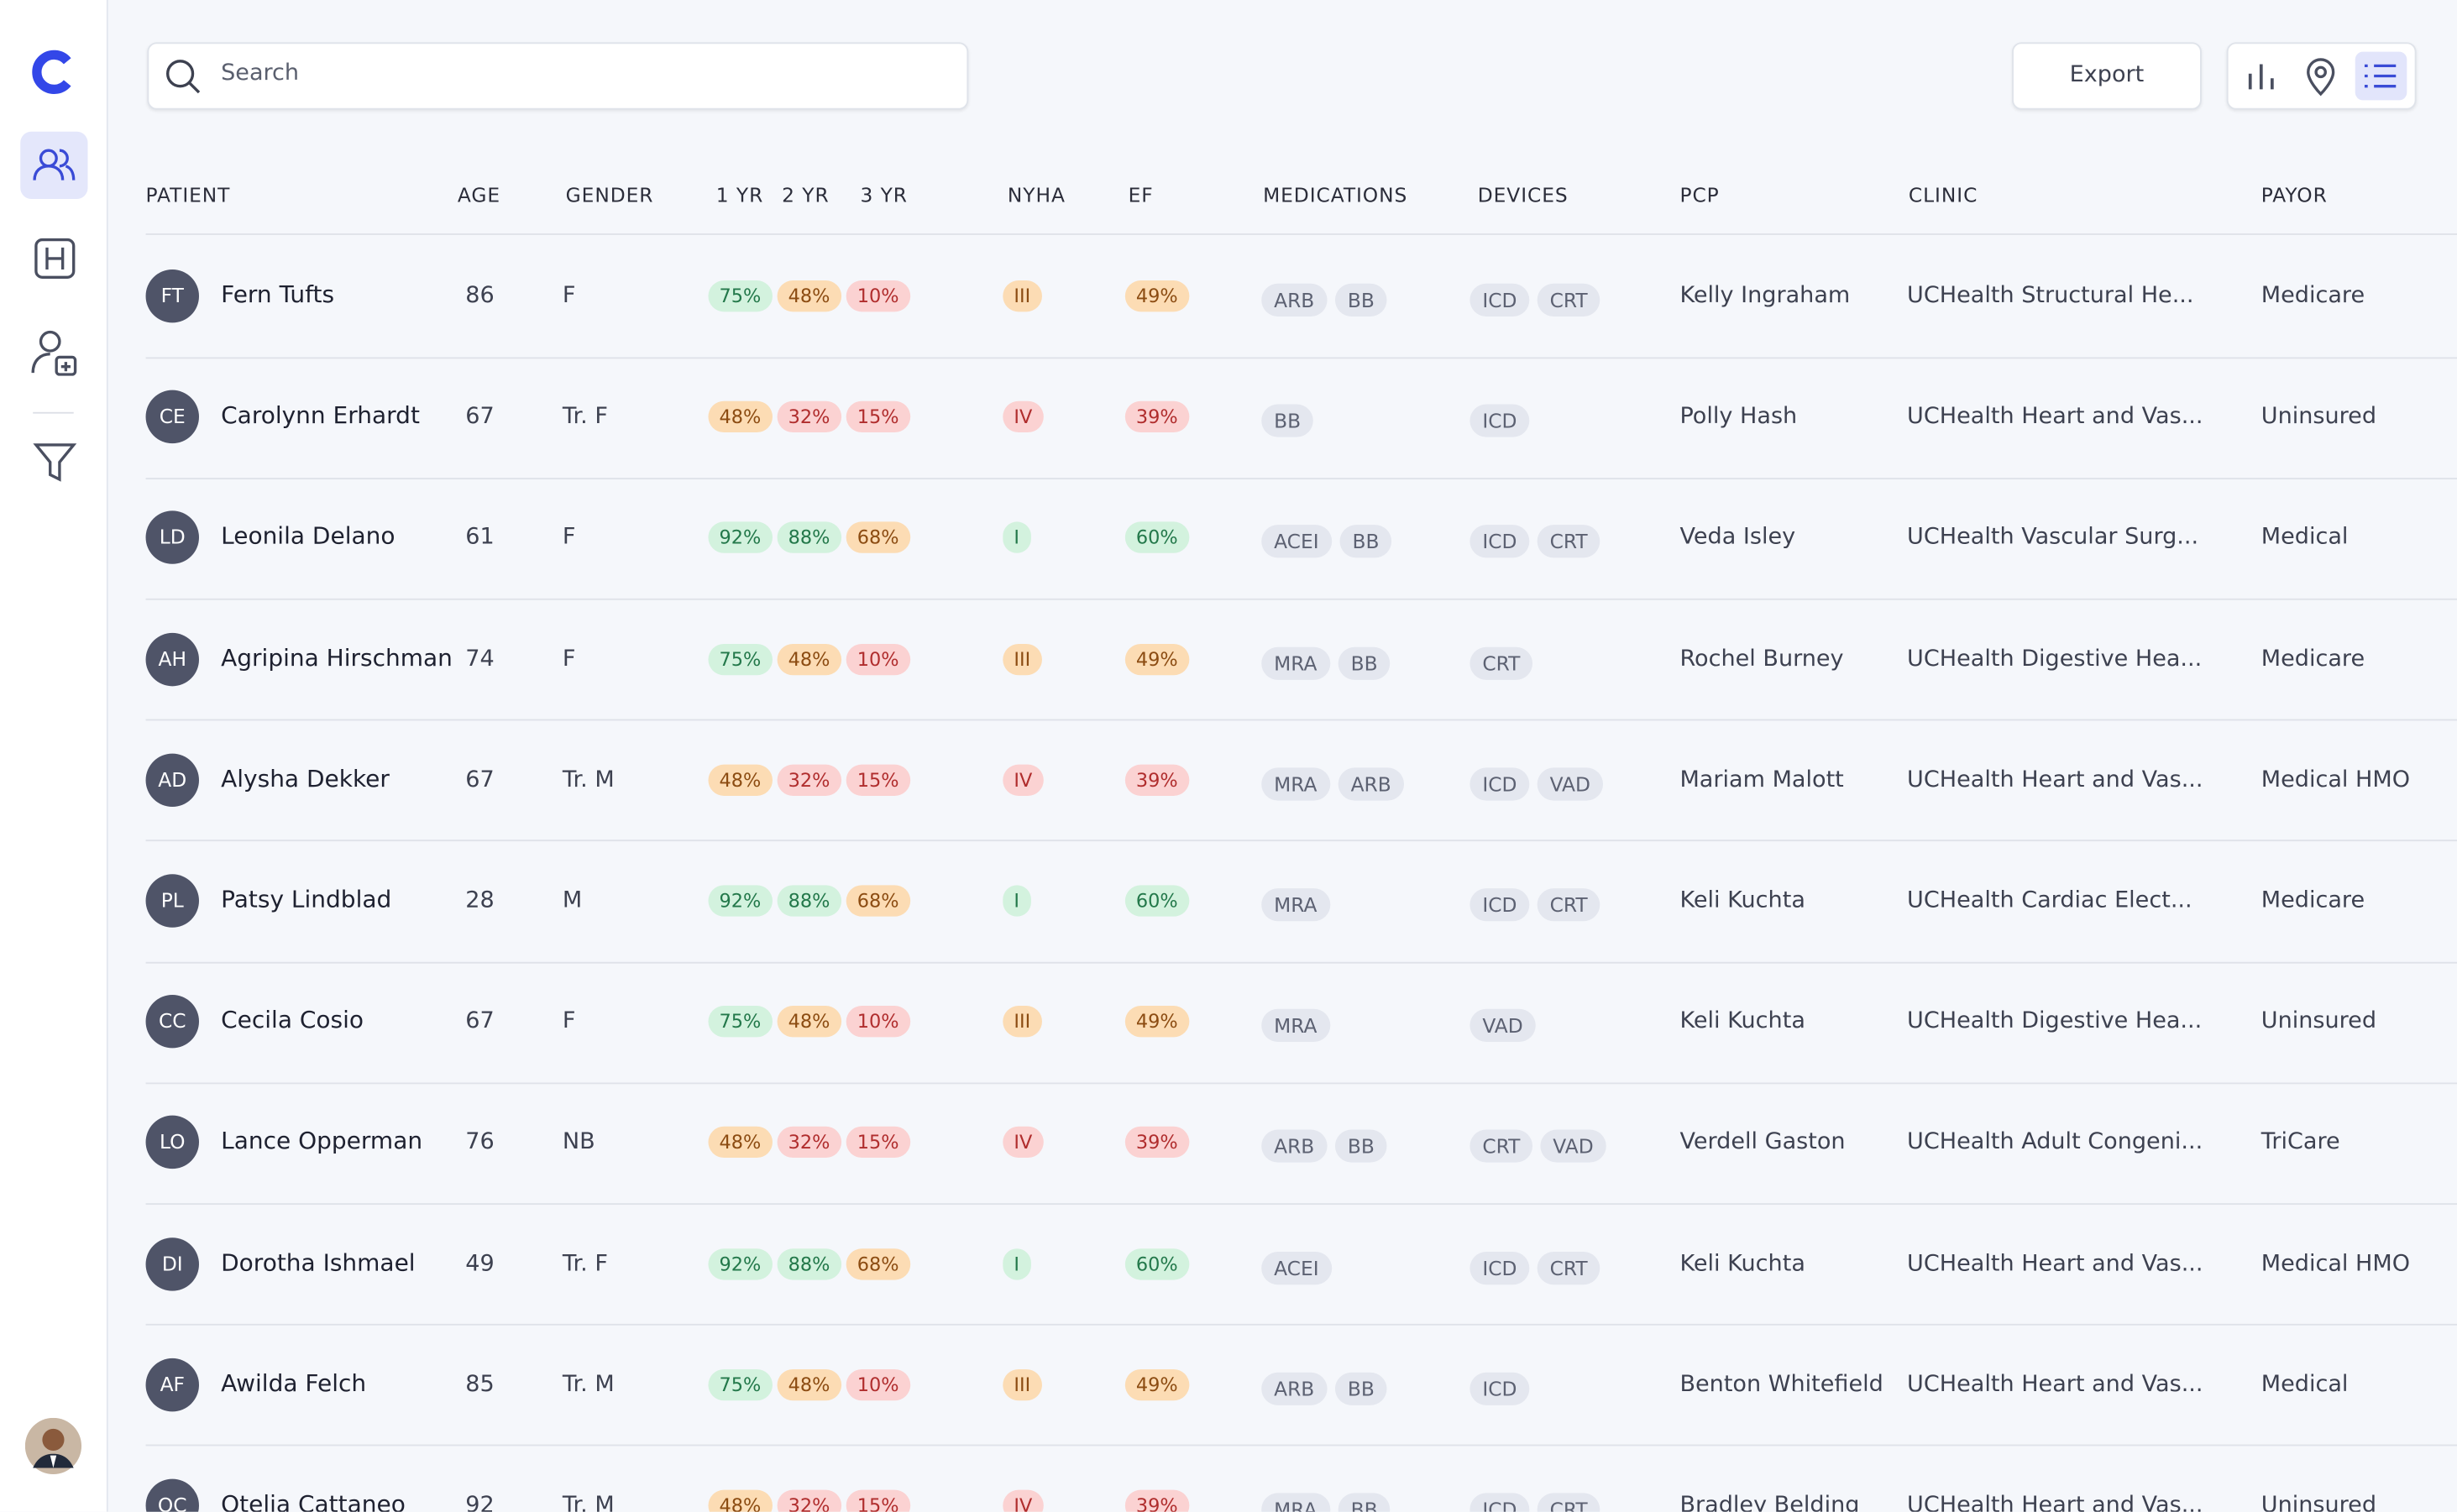 The width and height of the screenshot is (2457, 1512). Describe the element at coordinates (172, 659) in the screenshot. I see `avatar: AH` at that location.